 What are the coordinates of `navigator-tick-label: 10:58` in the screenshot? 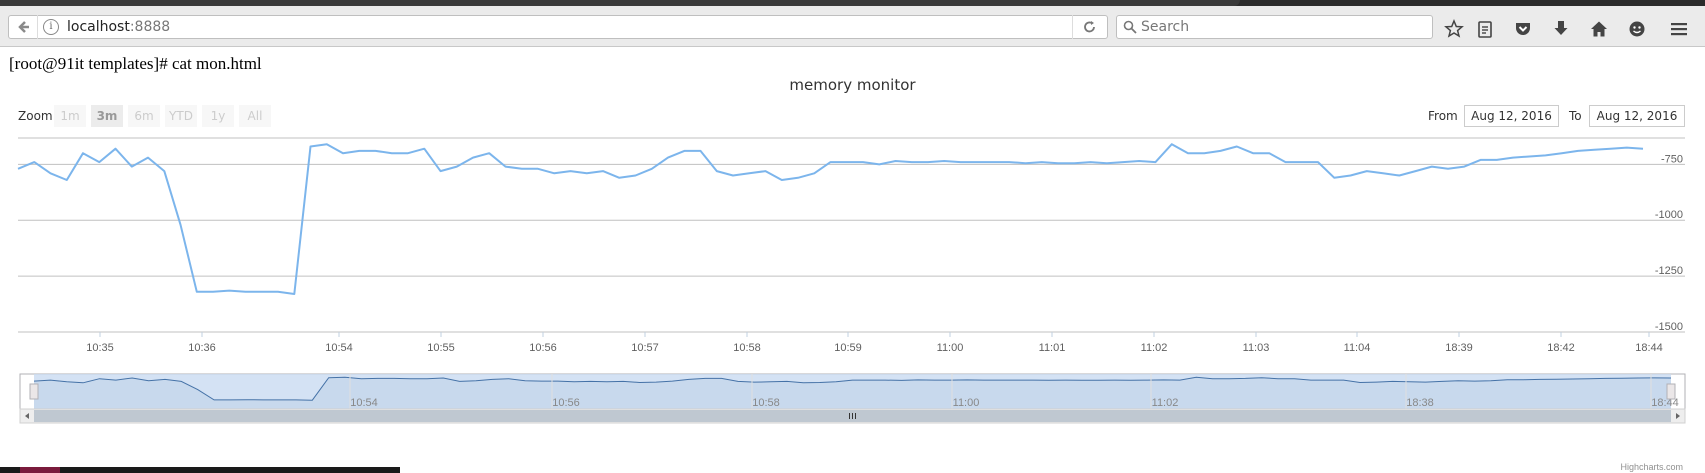 It's located at (766, 403).